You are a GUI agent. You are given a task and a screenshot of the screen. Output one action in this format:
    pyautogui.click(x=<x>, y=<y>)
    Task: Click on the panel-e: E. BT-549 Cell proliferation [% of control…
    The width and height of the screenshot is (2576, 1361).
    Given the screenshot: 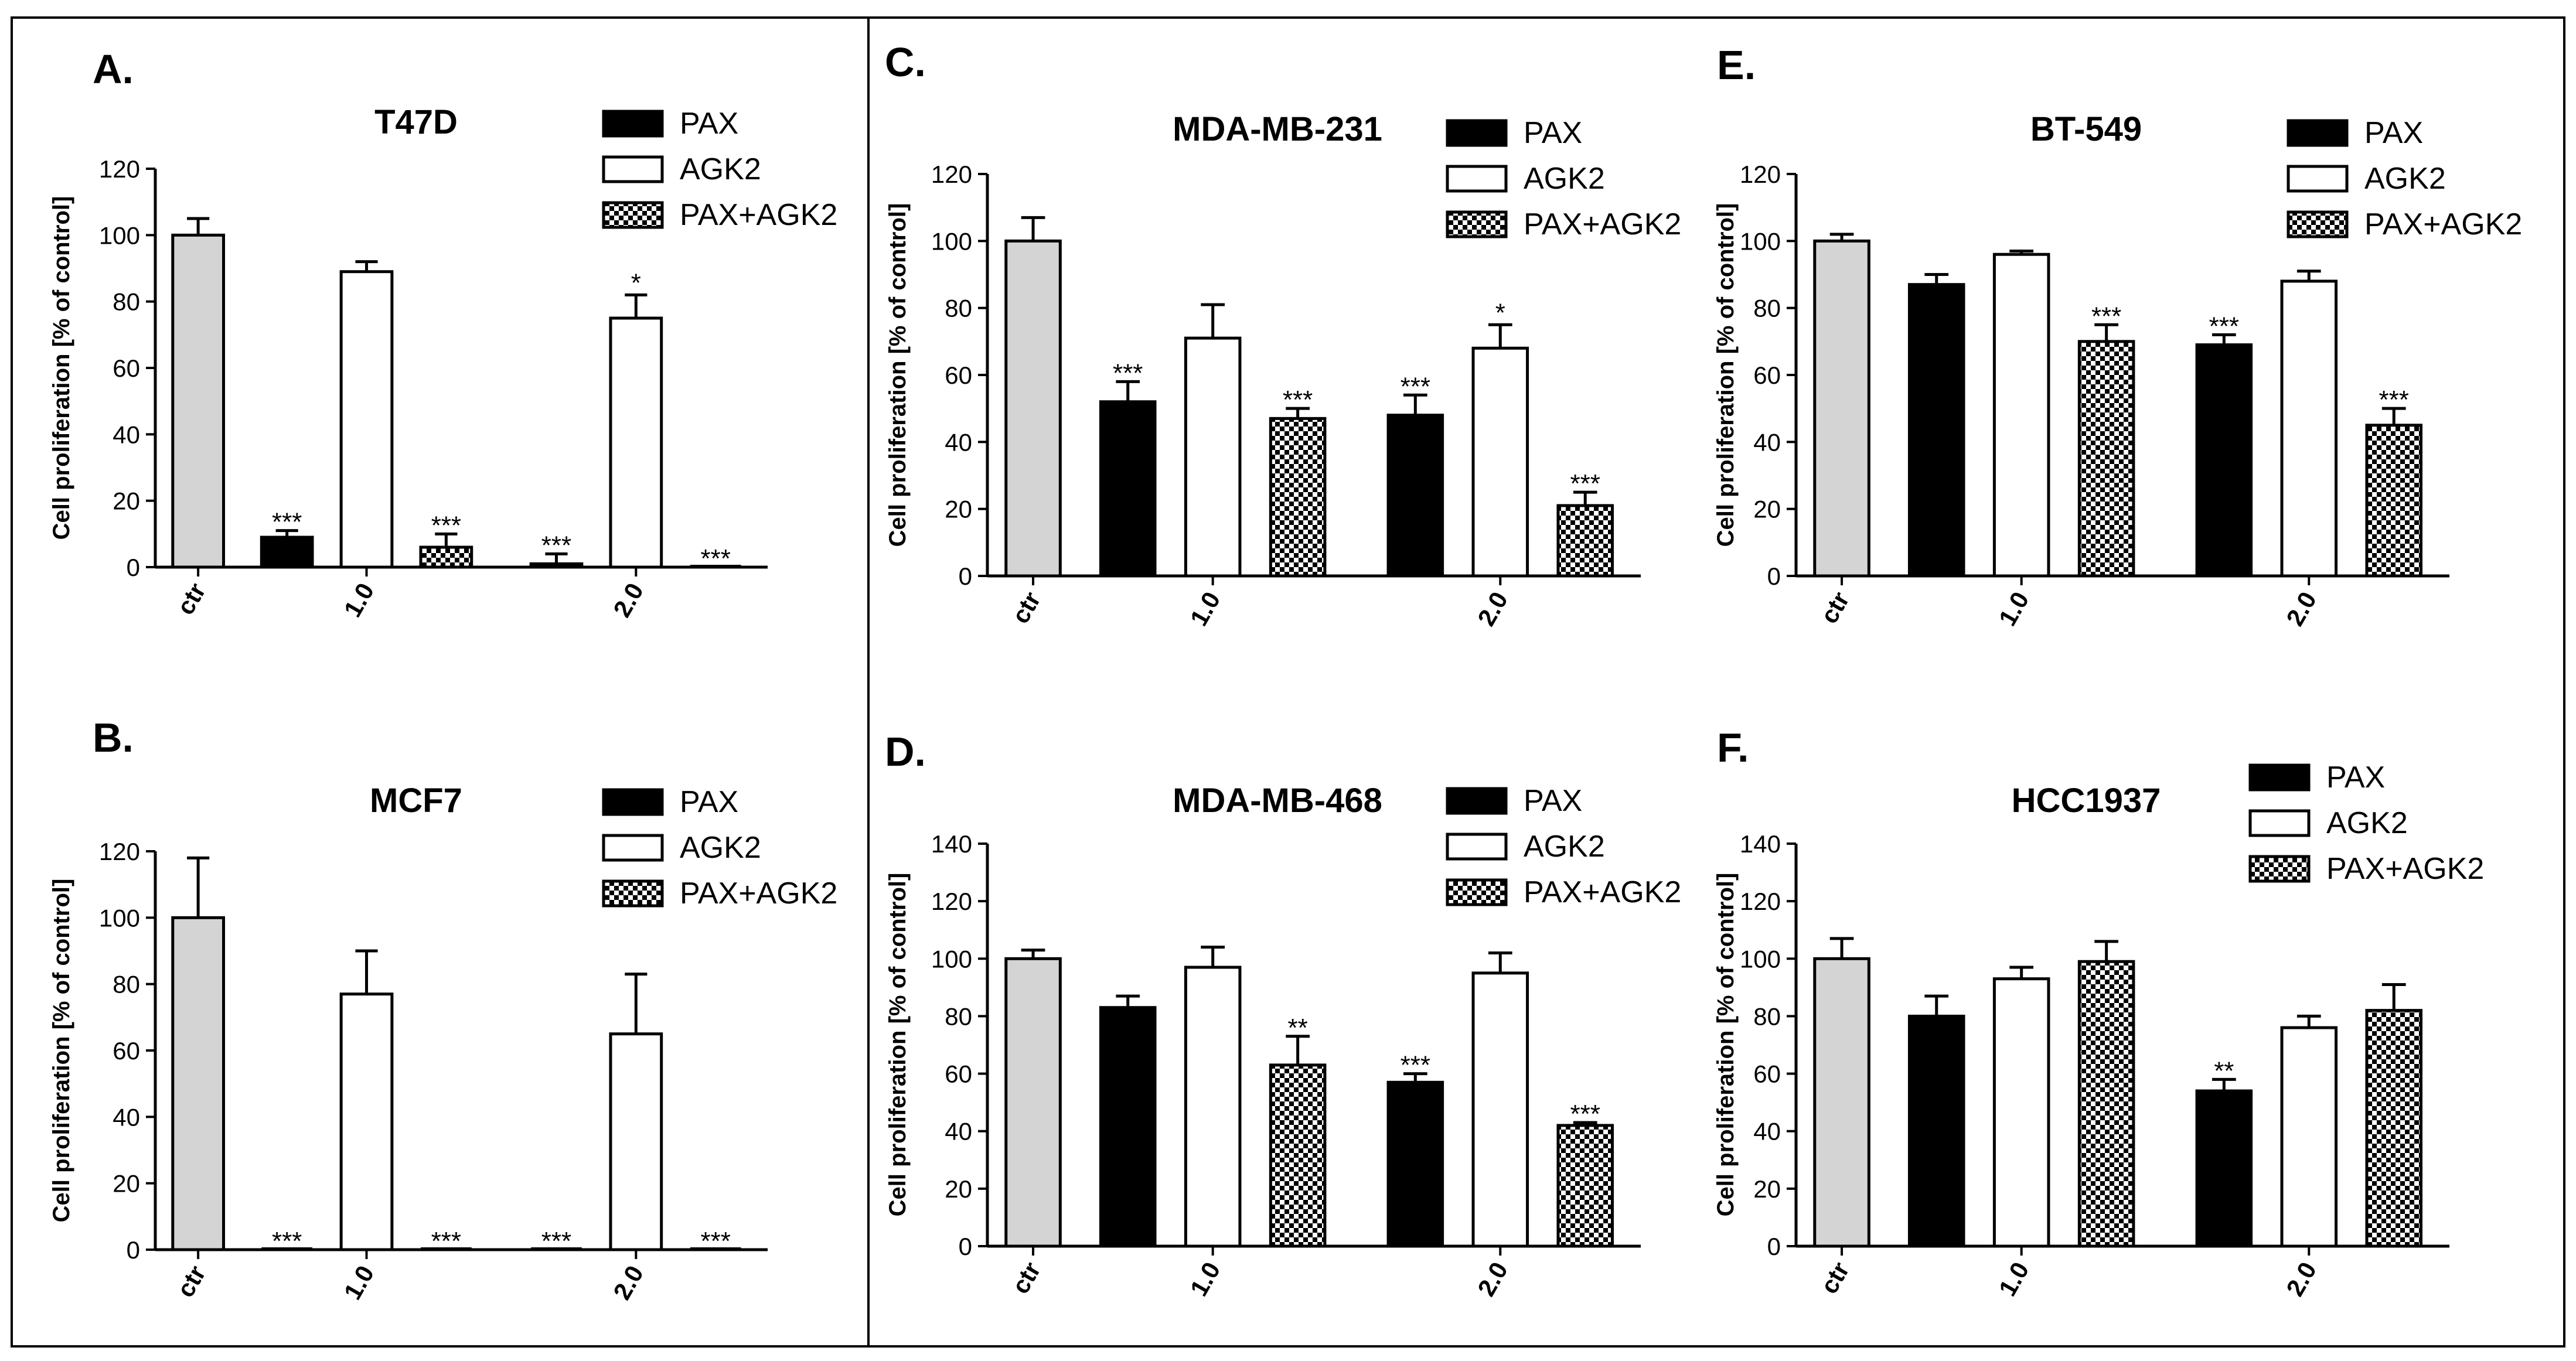 What is the action you would take?
    pyautogui.click(x=2117, y=336)
    